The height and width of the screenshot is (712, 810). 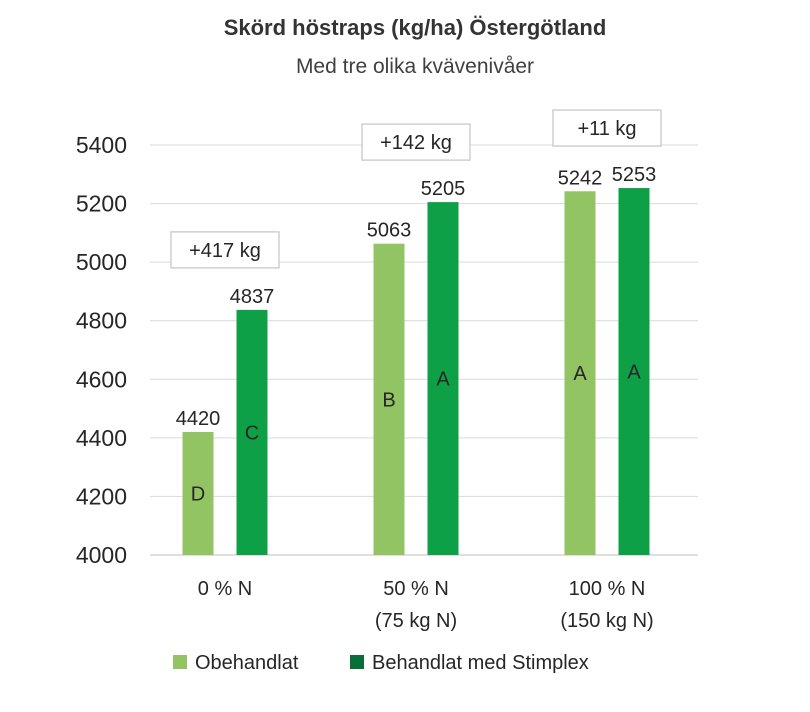 I want to click on x-tick-label: (150 kg N), so click(x=606, y=621).